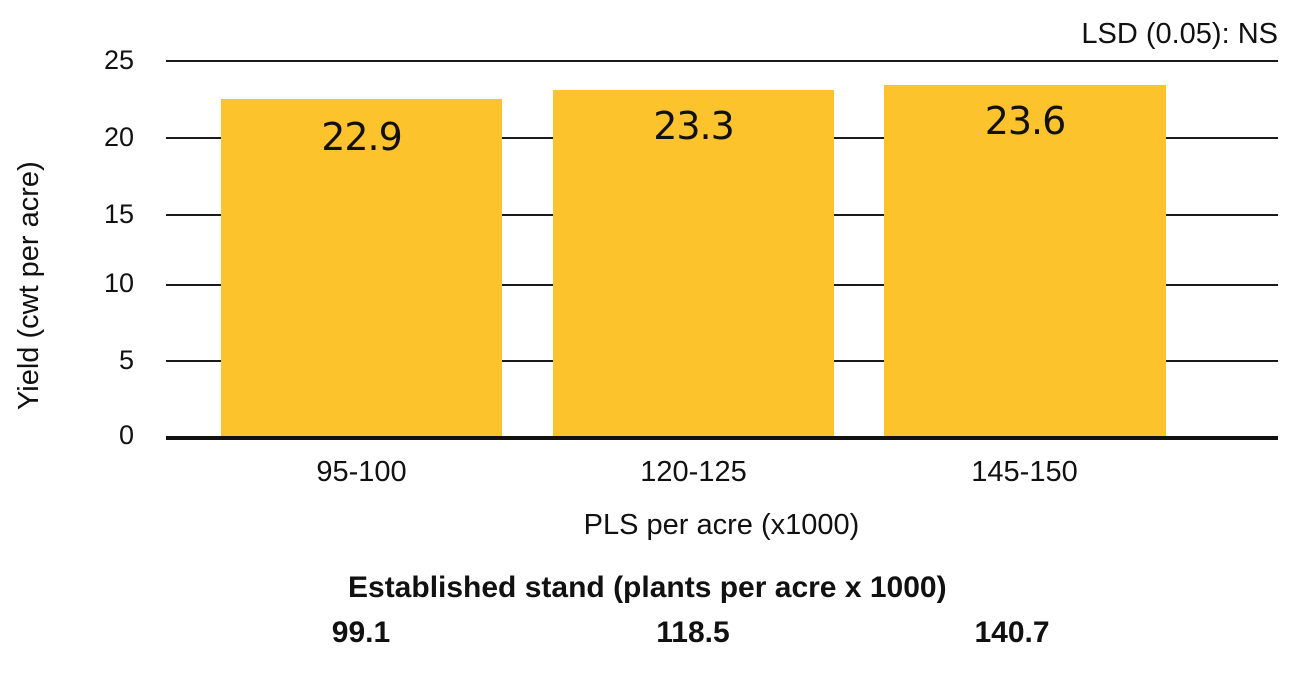 Image resolution: width=1291 pixels, height=675 pixels. Describe the element at coordinates (721, 525) in the screenshot. I see `x-axis-label: PLS per acre (x1000)` at that location.